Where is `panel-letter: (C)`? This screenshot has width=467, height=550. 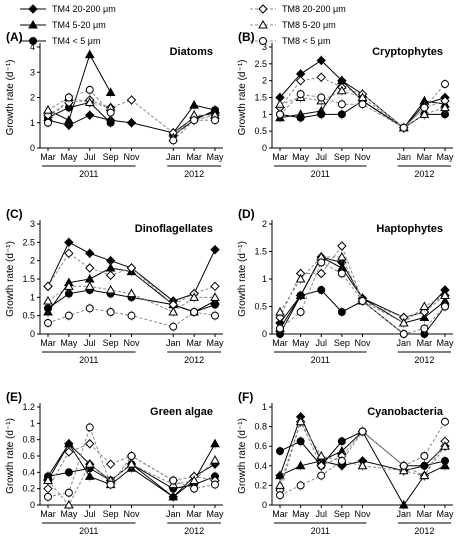 panel-letter: (C) is located at coordinates (14, 214).